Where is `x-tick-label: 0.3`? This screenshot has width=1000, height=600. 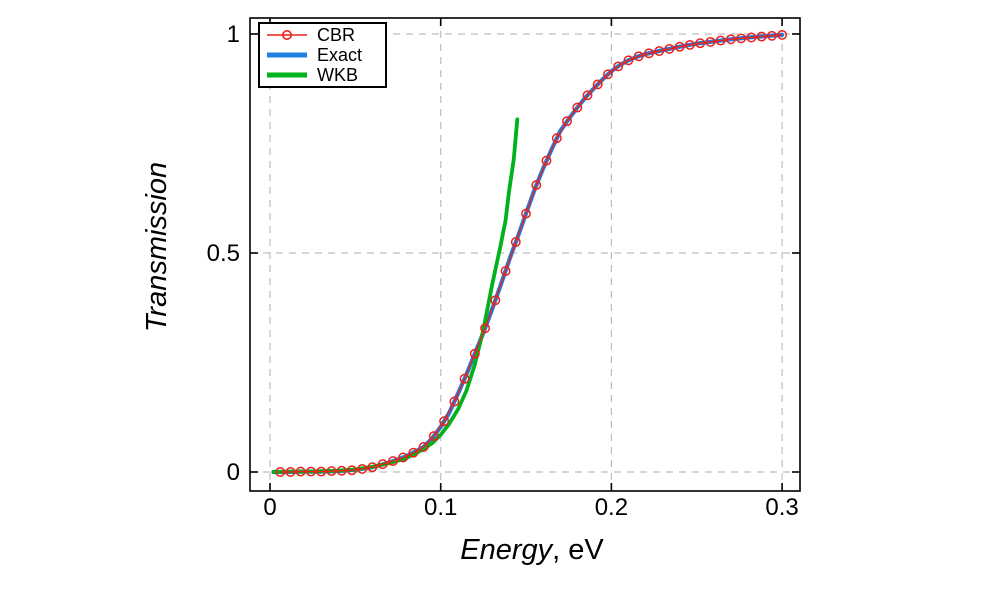 x-tick-label: 0.3 is located at coordinates (781, 507).